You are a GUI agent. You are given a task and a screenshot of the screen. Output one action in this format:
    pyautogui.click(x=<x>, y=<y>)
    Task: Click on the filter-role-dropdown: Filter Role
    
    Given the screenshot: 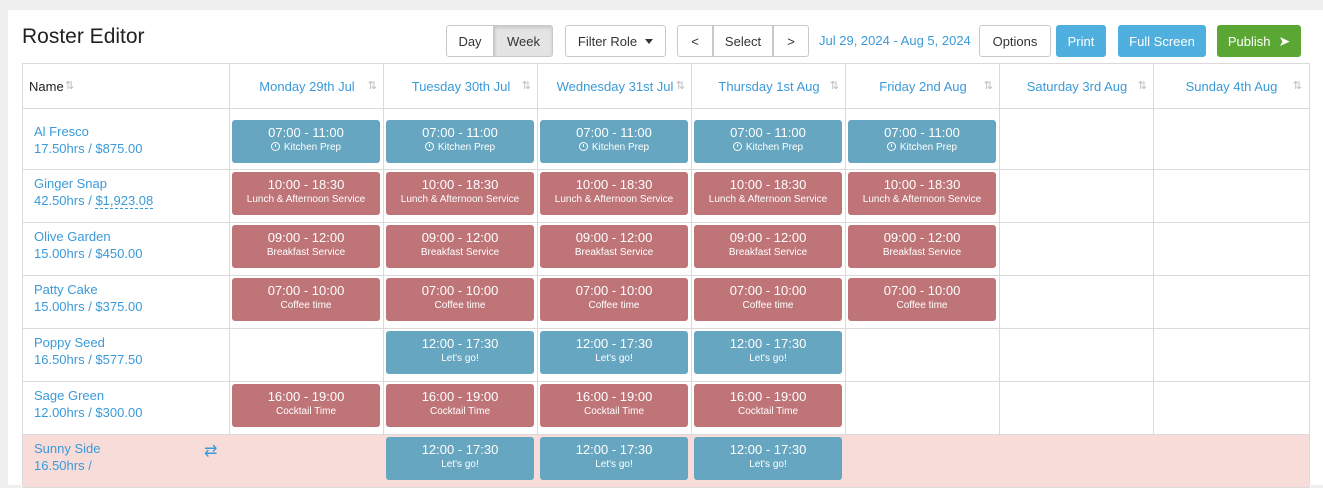 What is the action you would take?
    pyautogui.click(x=615, y=41)
    